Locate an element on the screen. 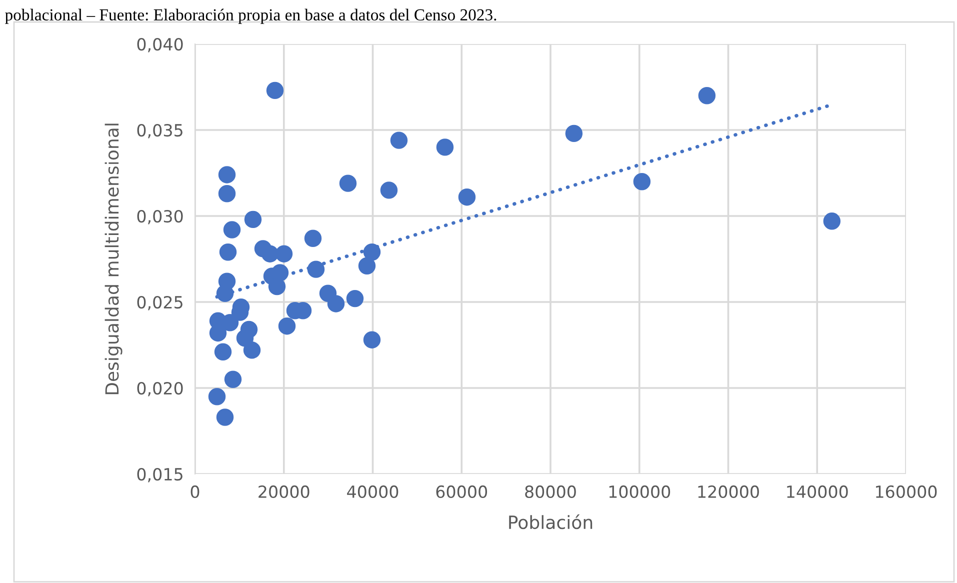  x-tick-label: 160000 is located at coordinates (906, 491).